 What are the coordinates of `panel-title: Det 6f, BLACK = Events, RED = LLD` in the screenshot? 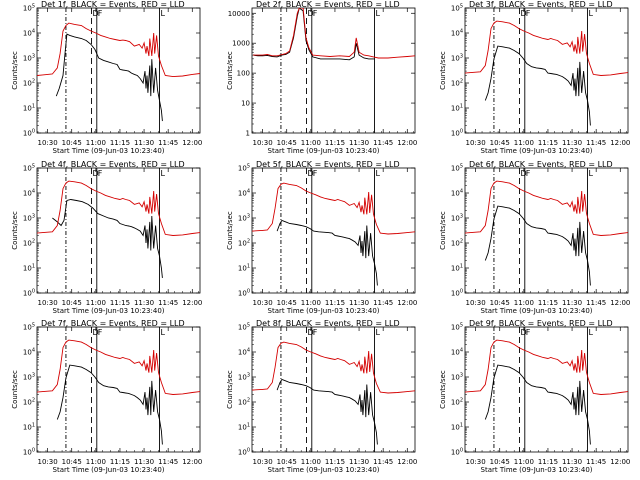 It's located at (541, 164).